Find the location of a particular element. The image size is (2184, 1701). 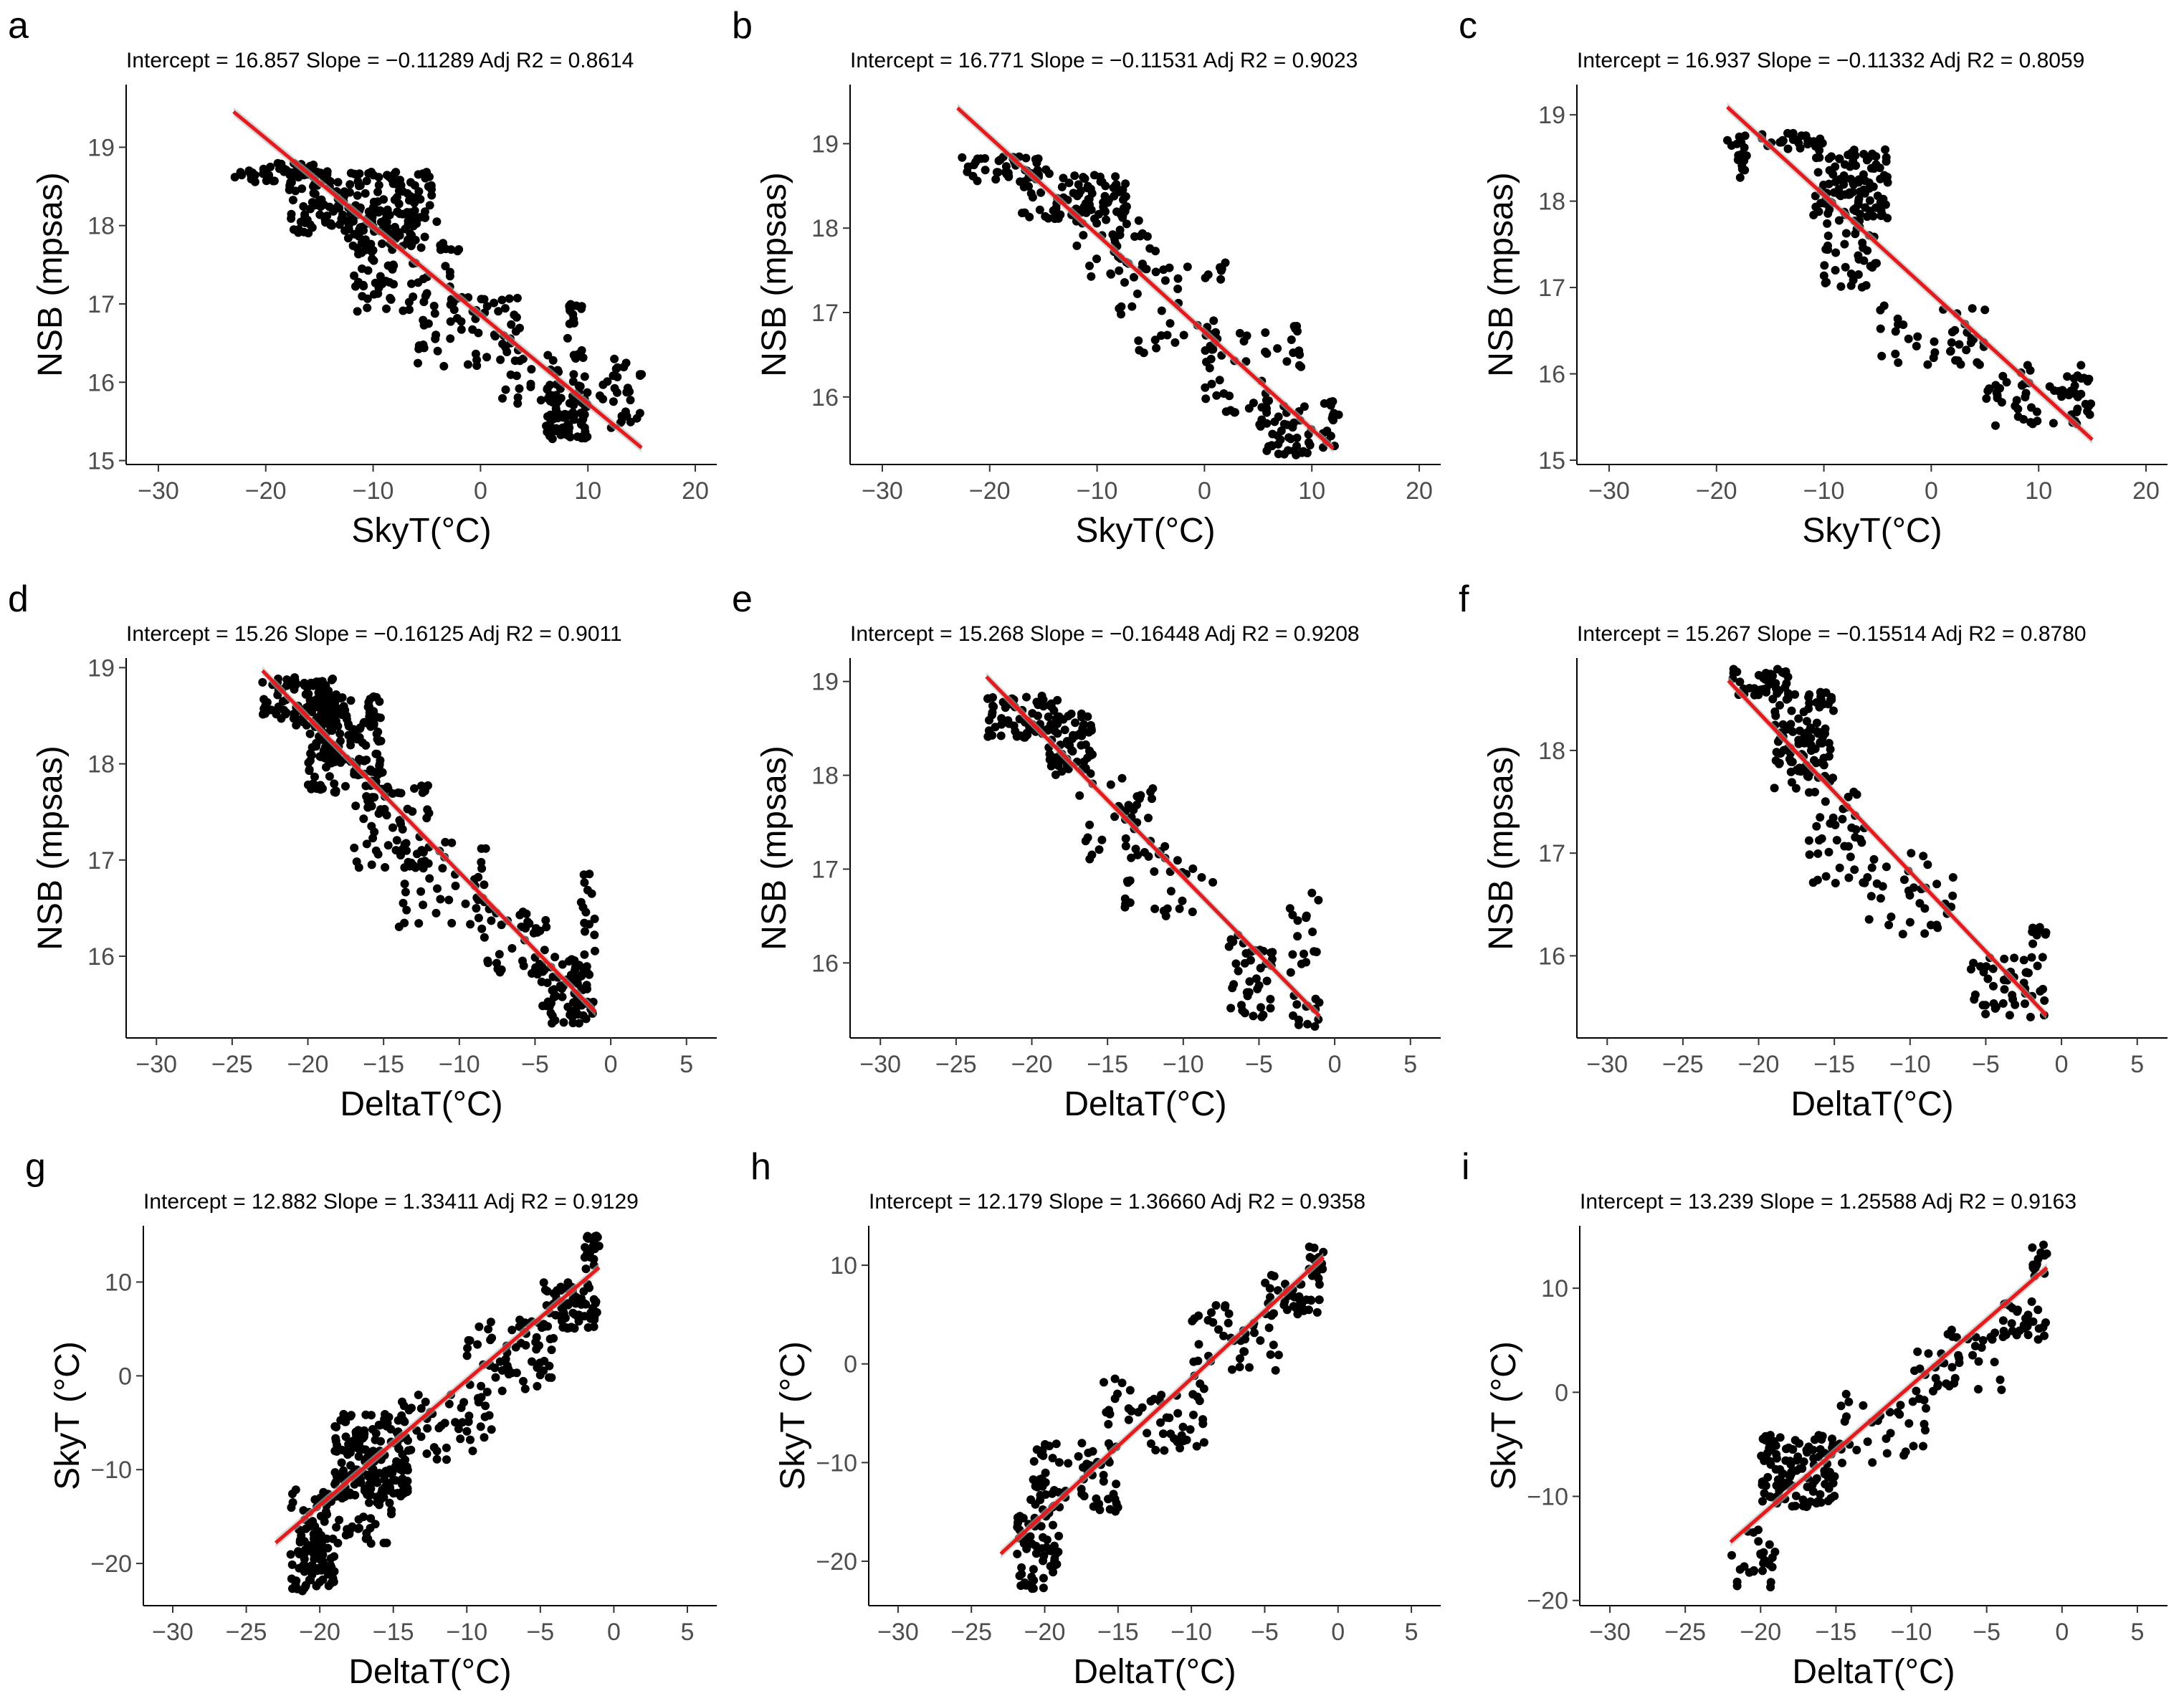

panel-label-i: i is located at coordinates (1465, 1167).